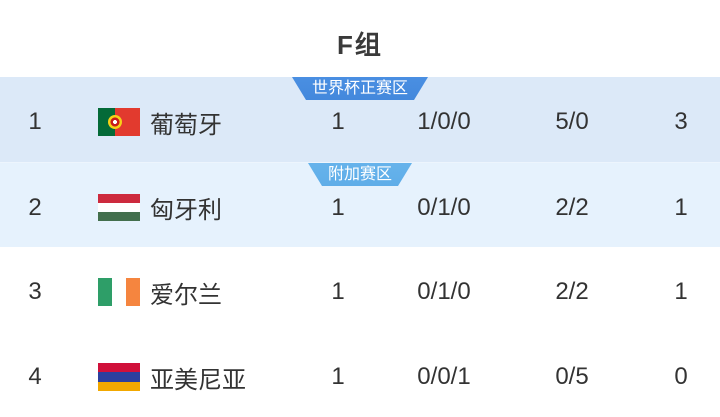  I want to click on flag-hungary-icon, so click(119, 207).